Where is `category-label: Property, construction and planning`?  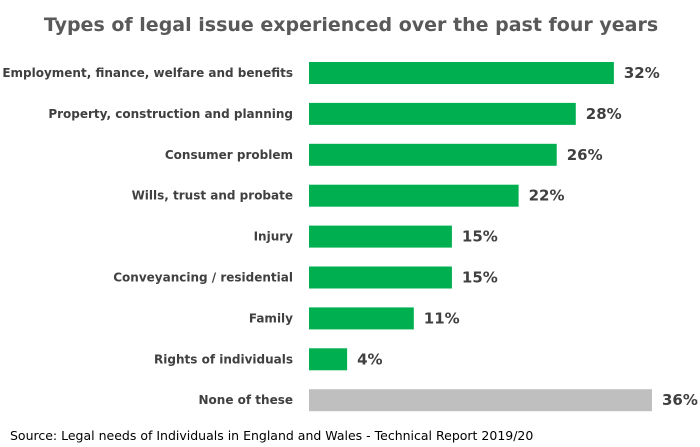
category-label: Property, construction and planning is located at coordinates (170, 114).